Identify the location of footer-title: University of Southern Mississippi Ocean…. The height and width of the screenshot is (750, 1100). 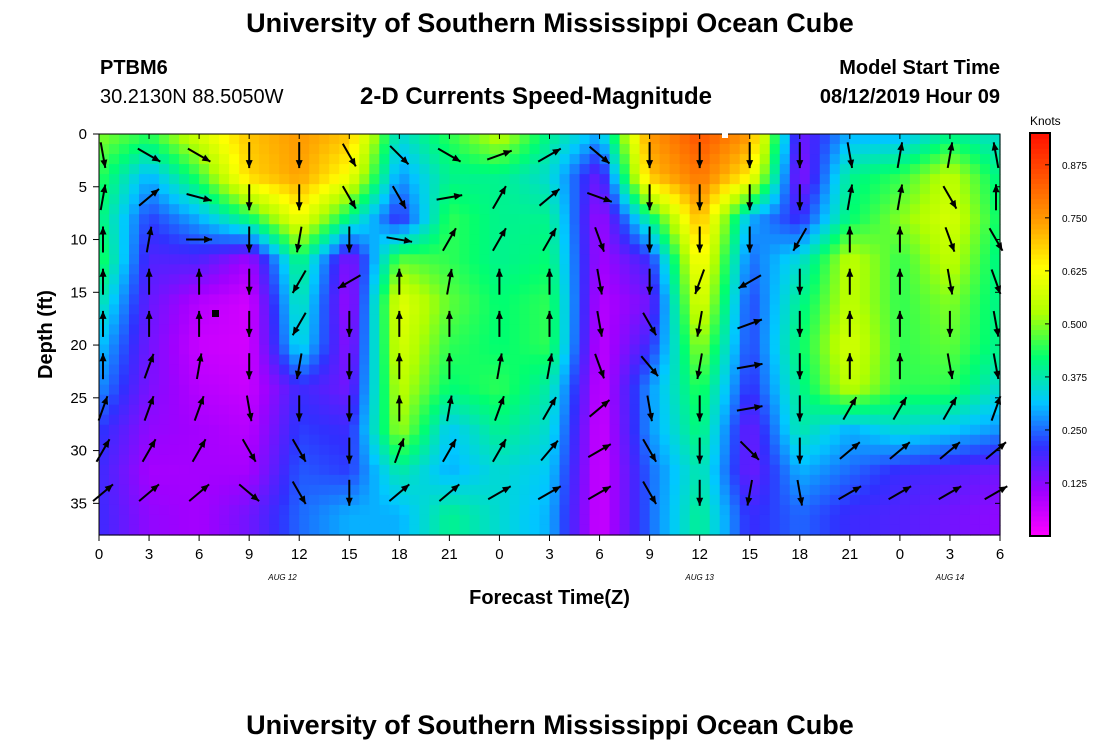
(550, 725).